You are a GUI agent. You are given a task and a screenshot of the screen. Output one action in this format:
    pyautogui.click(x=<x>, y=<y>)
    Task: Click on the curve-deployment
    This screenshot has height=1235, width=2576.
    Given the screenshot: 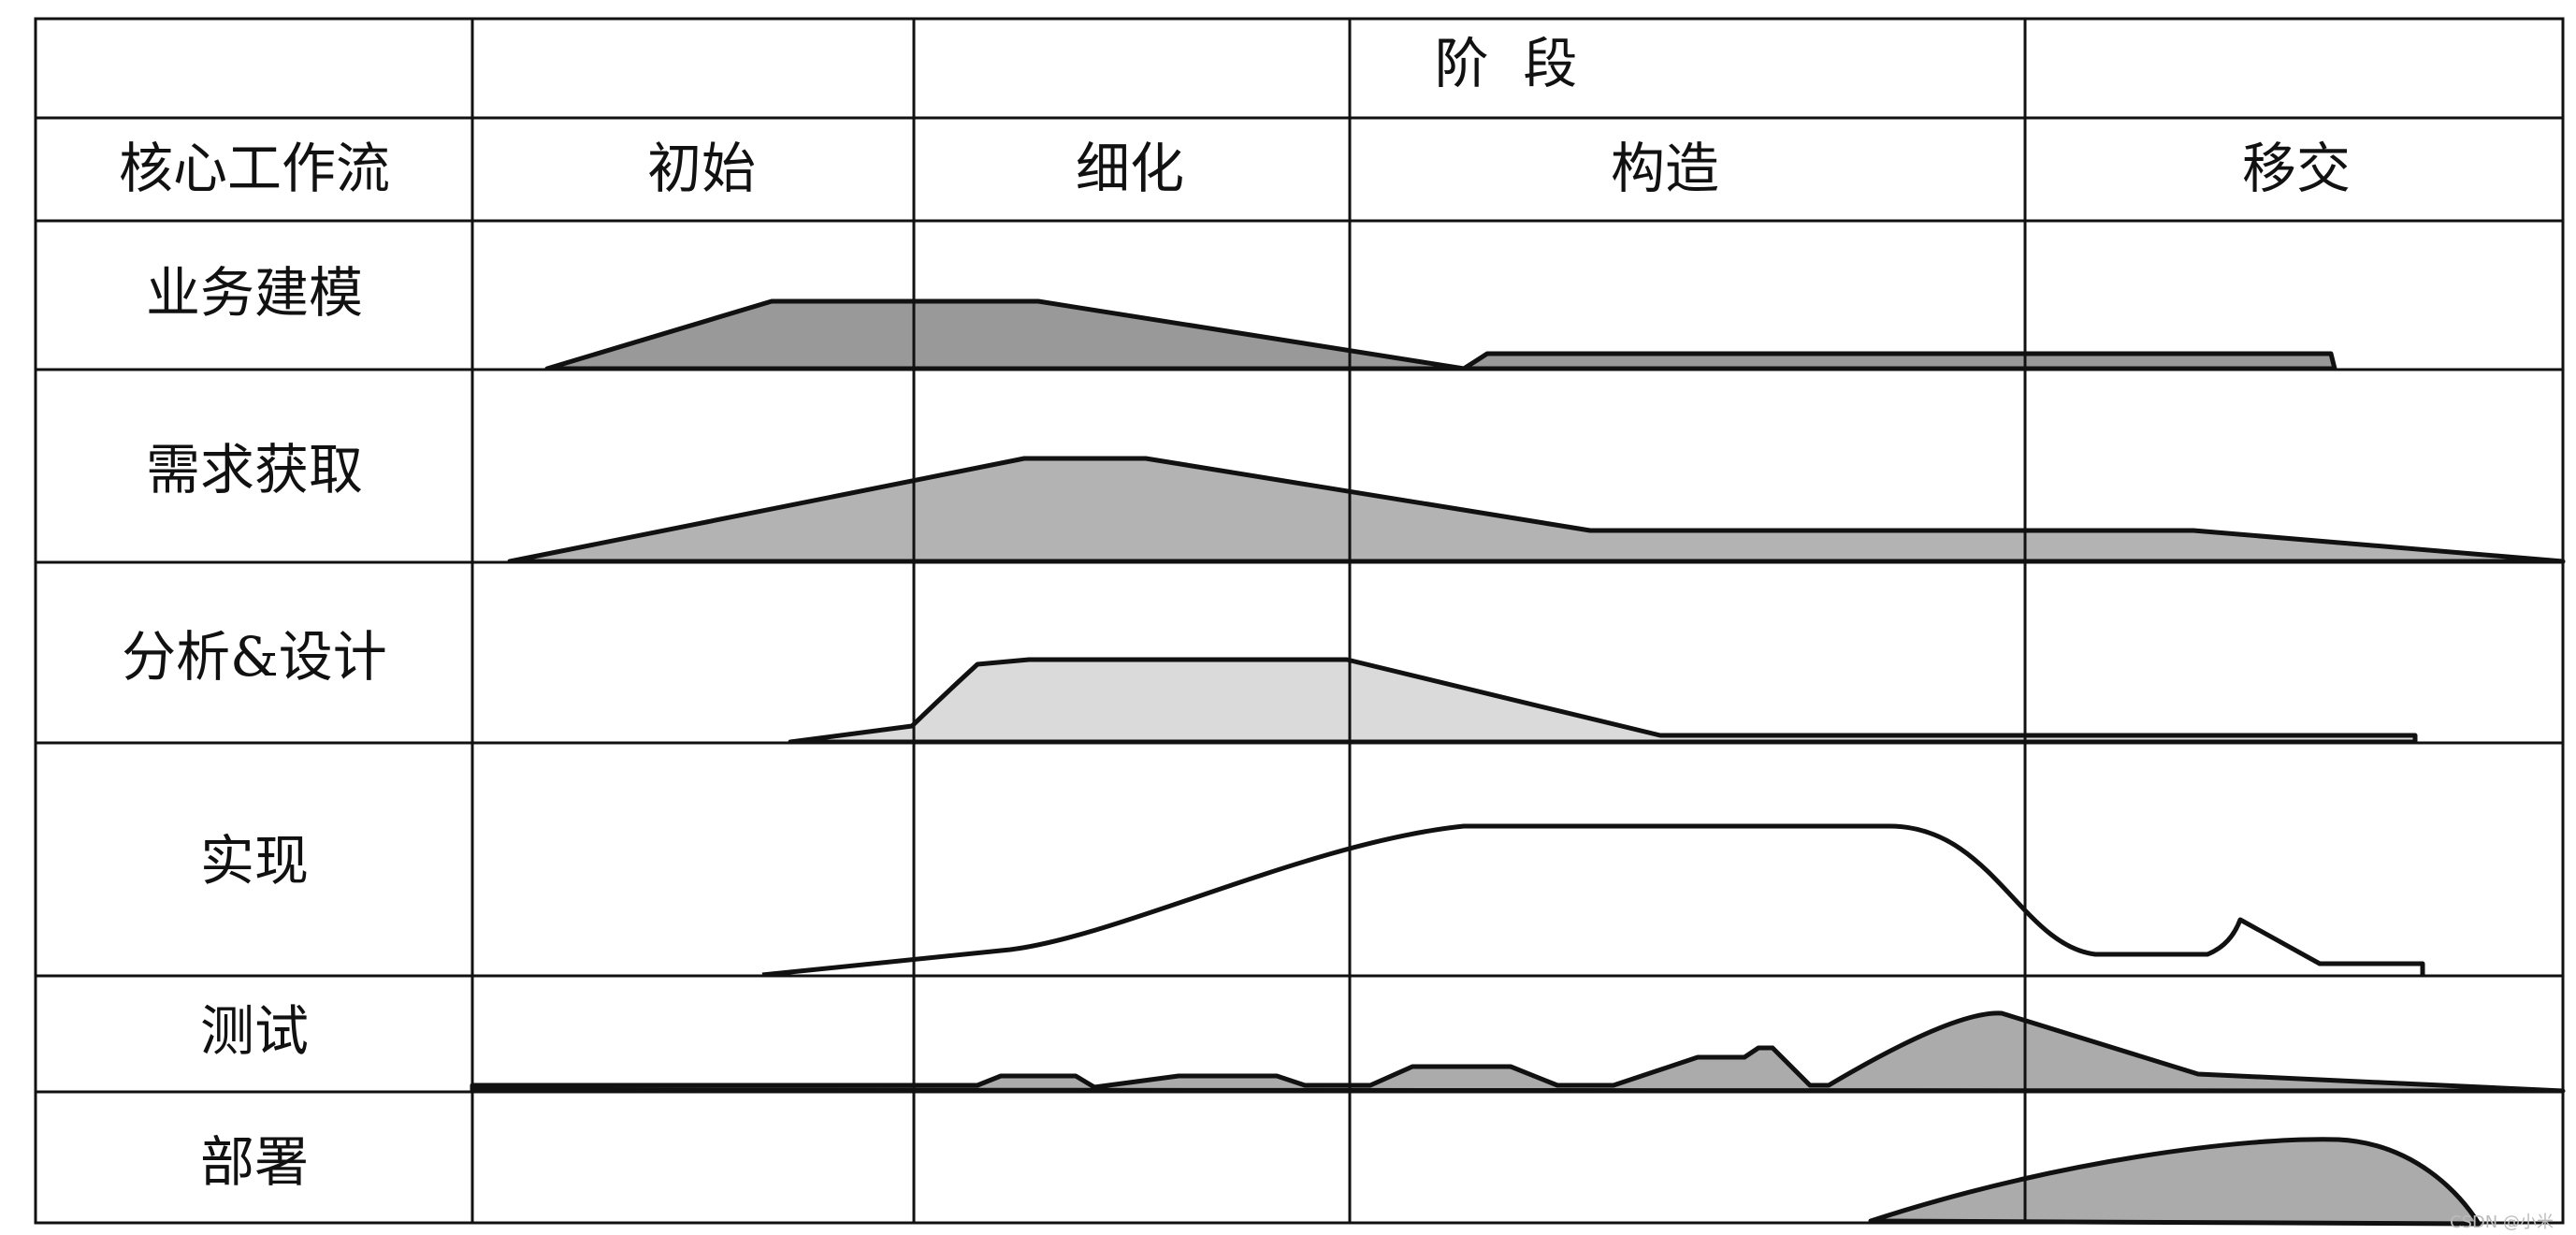 What is the action you would take?
    pyautogui.click(x=2175, y=1182)
    